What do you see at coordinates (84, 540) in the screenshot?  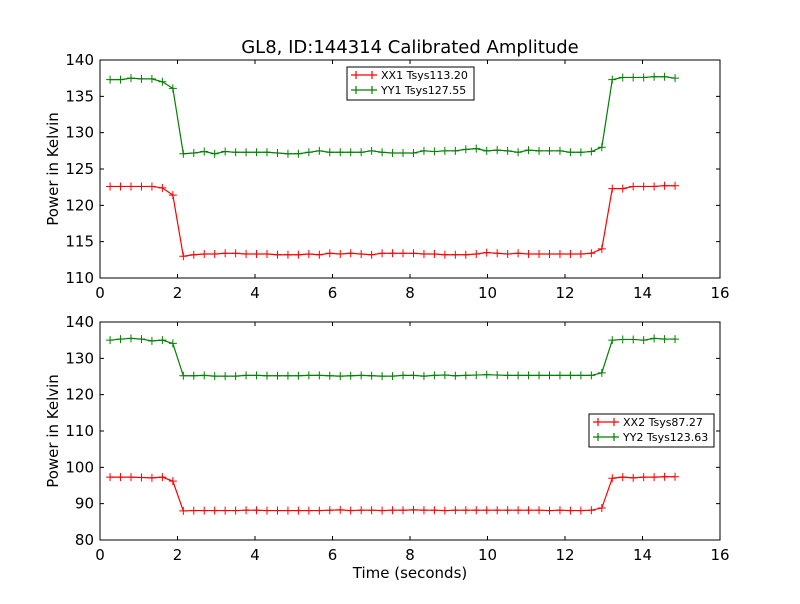 I see `bottom-y-tick-label: 80` at bounding box center [84, 540].